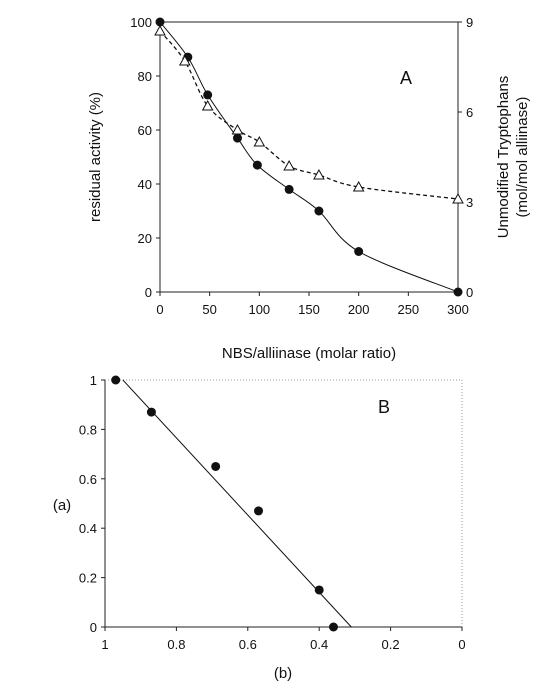 The height and width of the screenshot is (690, 537). What do you see at coordinates (145, 184) in the screenshot?
I see `panel-a-y-tick-label: 40` at bounding box center [145, 184].